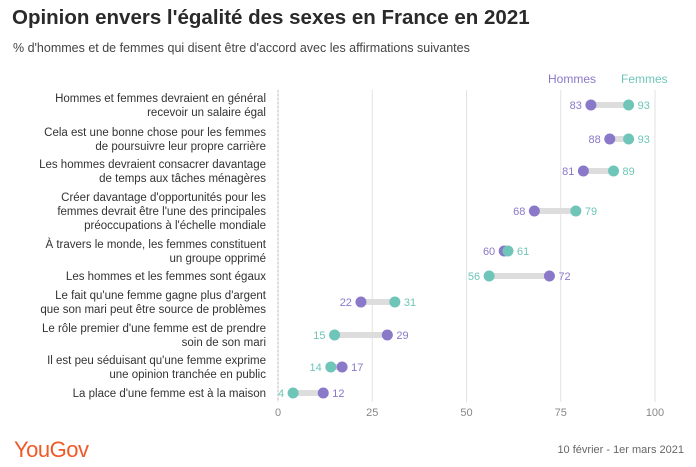 The height and width of the screenshot is (467, 696). I want to click on category-label-line: Le fait qu'une femme gagne plus d'argent, so click(161, 296).